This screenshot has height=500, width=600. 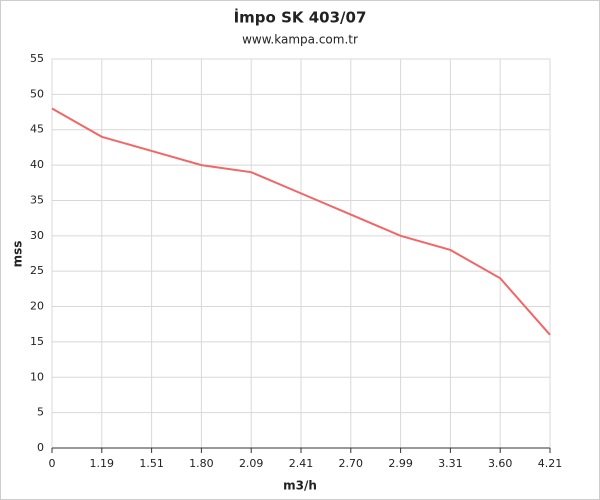 I want to click on y-tick-label: 30, so click(x=37, y=235).